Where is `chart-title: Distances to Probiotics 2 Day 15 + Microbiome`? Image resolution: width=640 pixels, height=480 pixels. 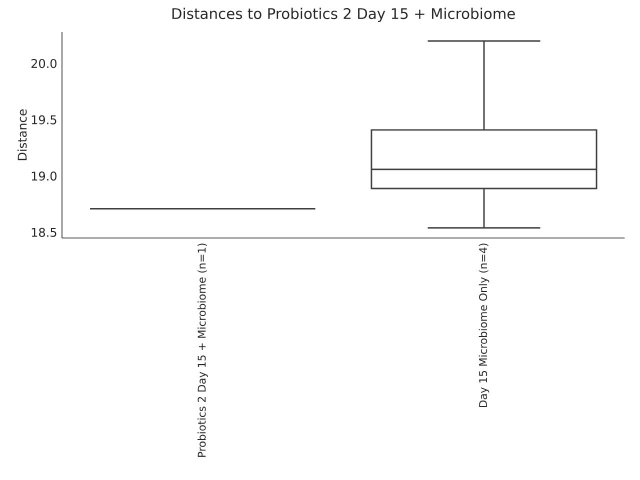
chart-title: Distances to Probiotics 2 Day 15 + Microbiome is located at coordinates (343, 15).